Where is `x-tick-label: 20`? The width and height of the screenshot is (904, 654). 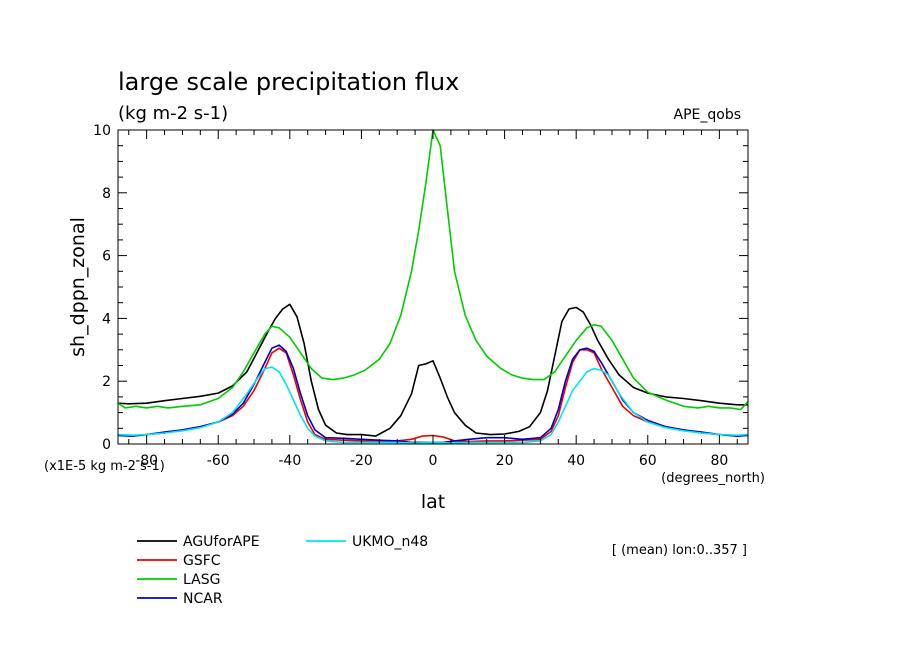
x-tick-label: 20 is located at coordinates (505, 461).